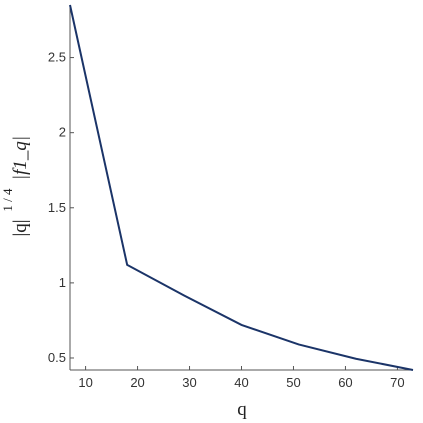 This screenshot has width=423, height=423. I want to click on y-label-rest: |f1_q|, so click(20, 158).